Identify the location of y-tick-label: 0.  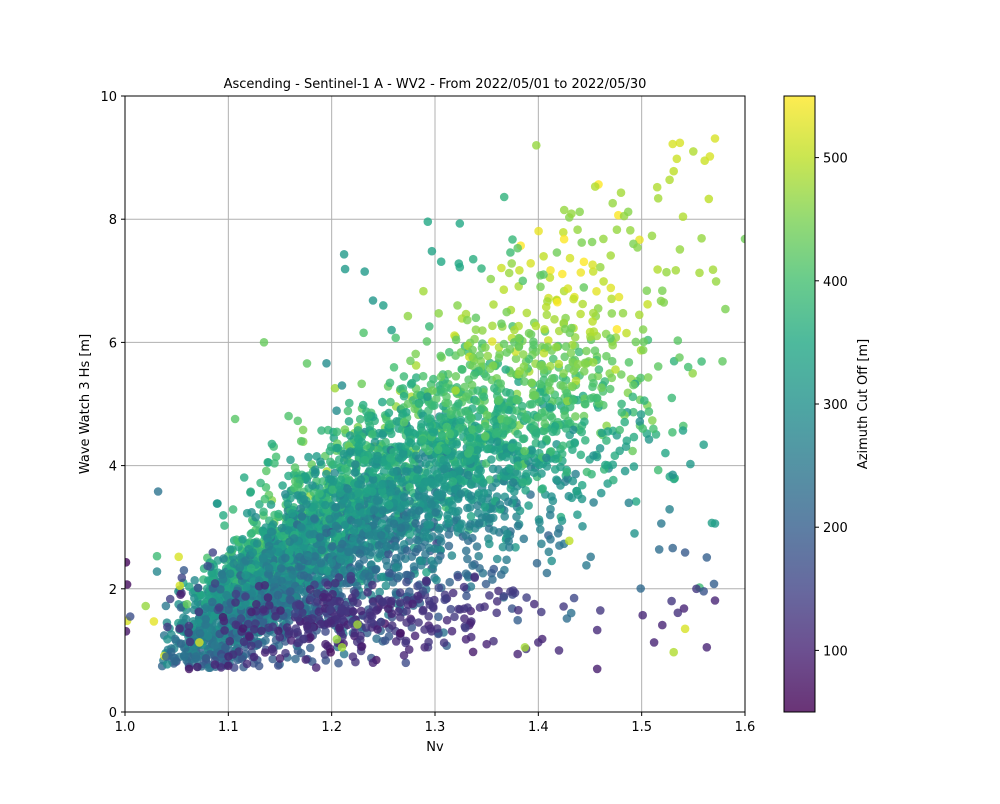
(113, 713).